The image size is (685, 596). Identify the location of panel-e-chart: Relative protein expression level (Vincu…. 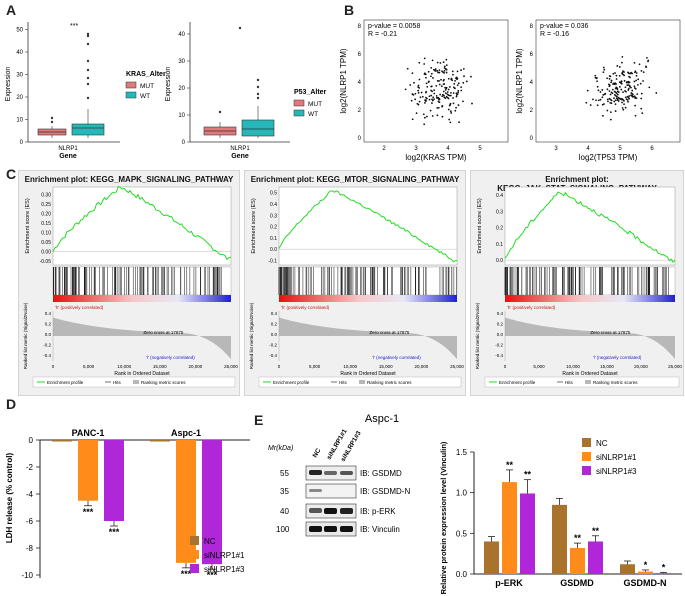
(560, 516).